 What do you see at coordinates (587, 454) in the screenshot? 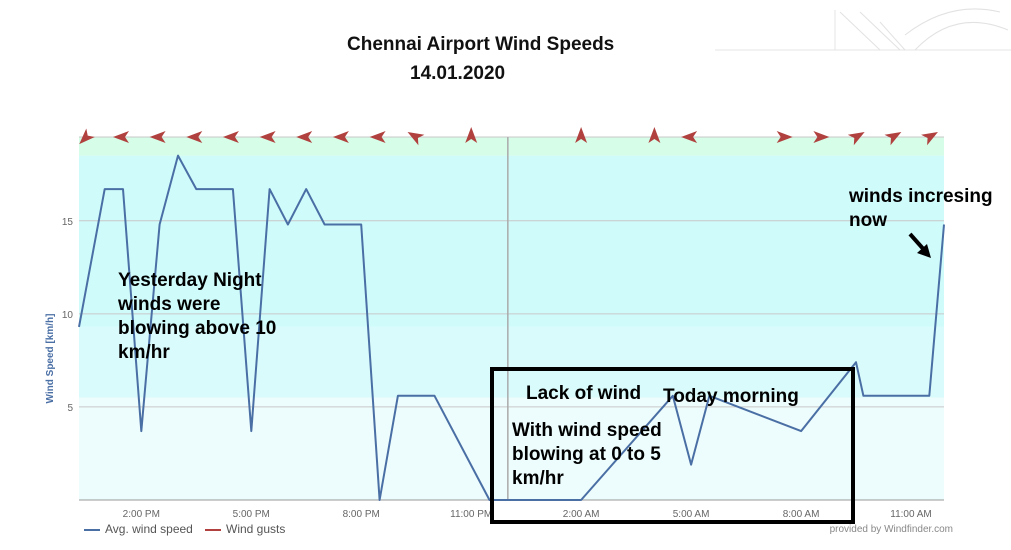
I see `annotation-wind-speed: With wind speed blowing at 0 to 5 km/hr` at bounding box center [587, 454].